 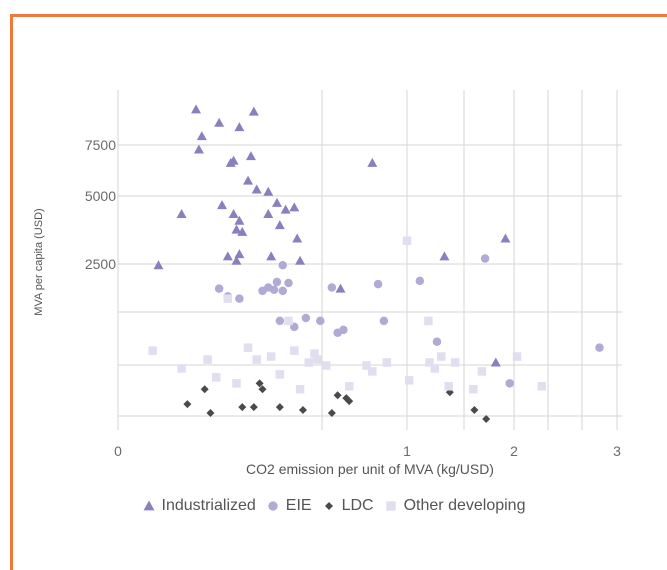 I want to click on x-tick-label: 2, so click(x=514, y=451).